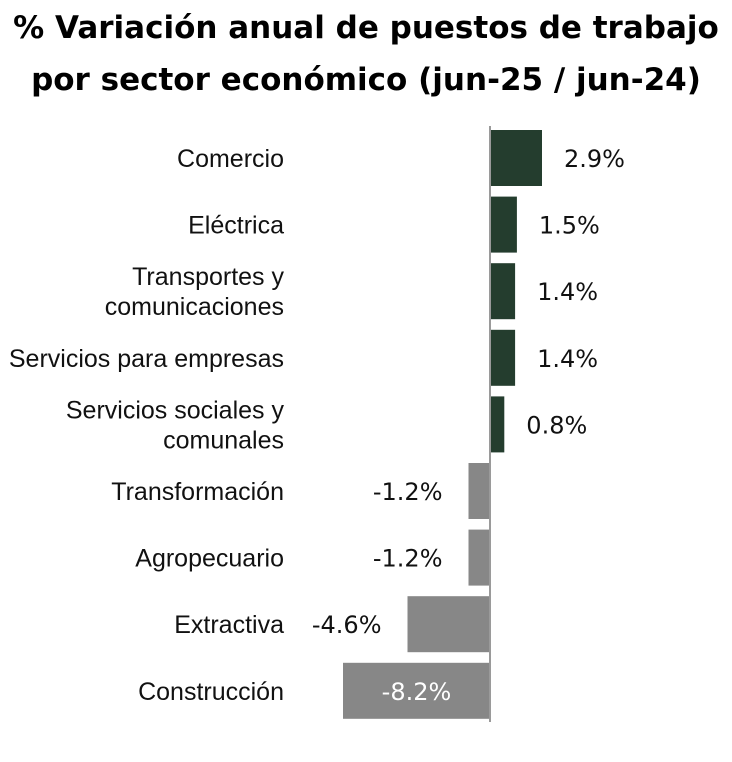 The image size is (732, 762). What do you see at coordinates (567, 292) in the screenshot?
I see `value-label-3: 1.4%` at bounding box center [567, 292].